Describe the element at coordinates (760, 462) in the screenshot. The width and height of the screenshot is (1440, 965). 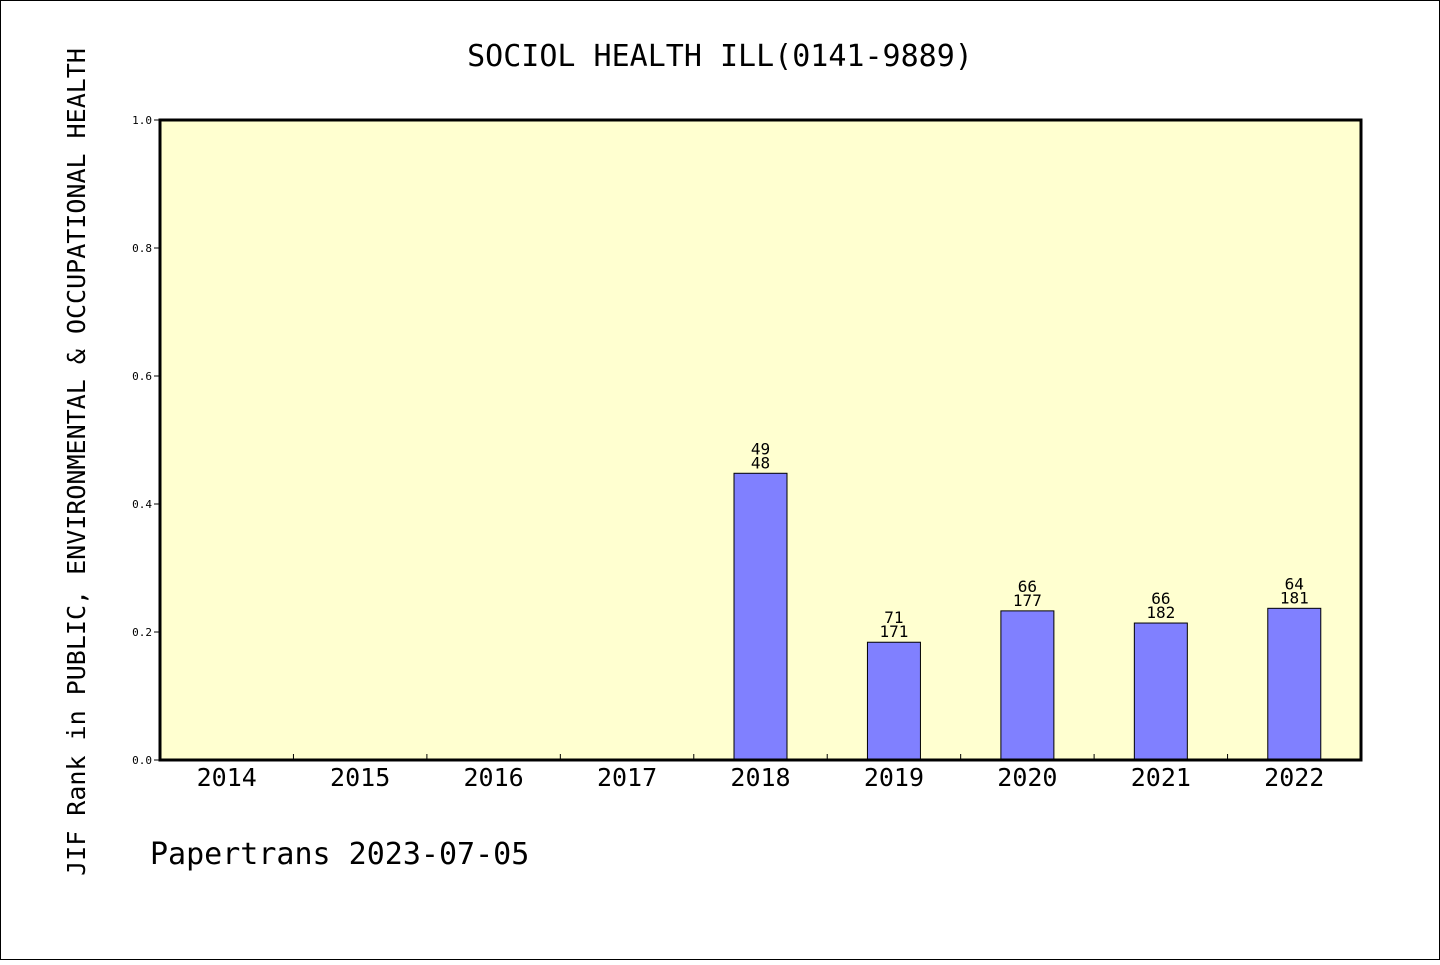
I see `bar-total-label: 48` at that location.